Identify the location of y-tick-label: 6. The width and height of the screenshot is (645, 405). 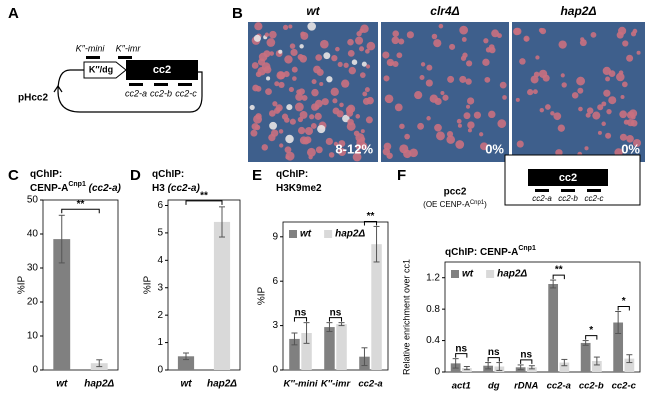
(160, 205).